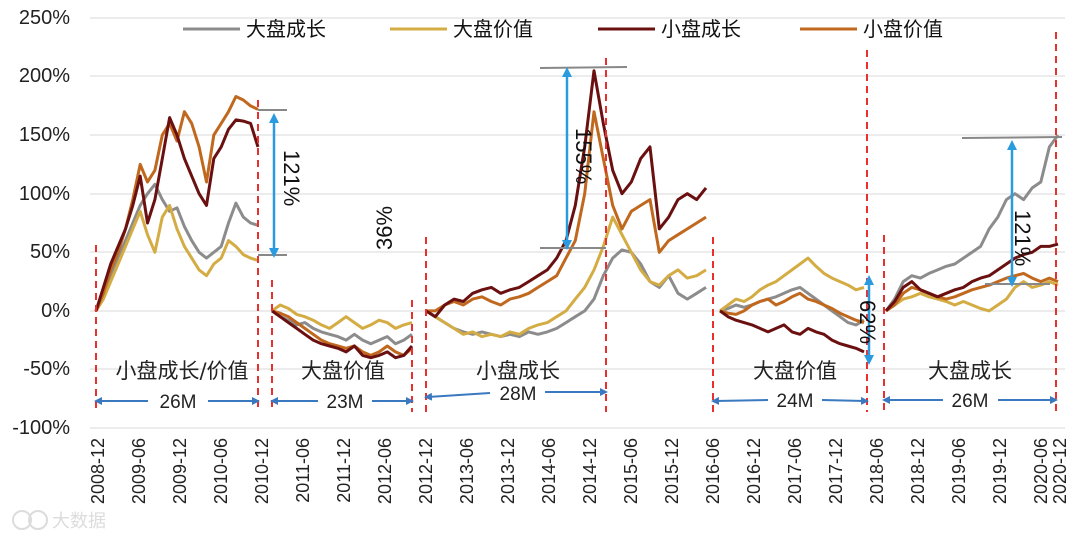 The width and height of the screenshot is (1080, 542). I want to click on duration-label: 23M, so click(345, 402).